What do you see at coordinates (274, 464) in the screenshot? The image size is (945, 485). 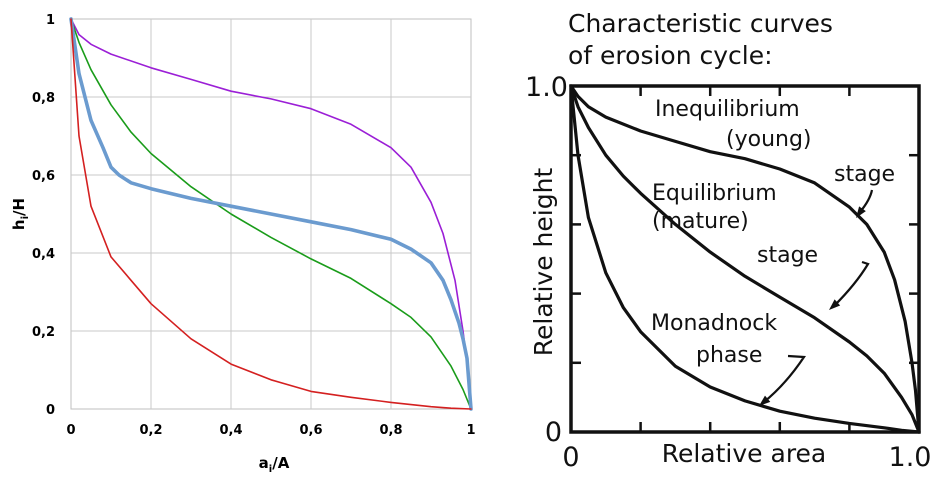 I see `x-axis-label: ai/A` at bounding box center [274, 464].